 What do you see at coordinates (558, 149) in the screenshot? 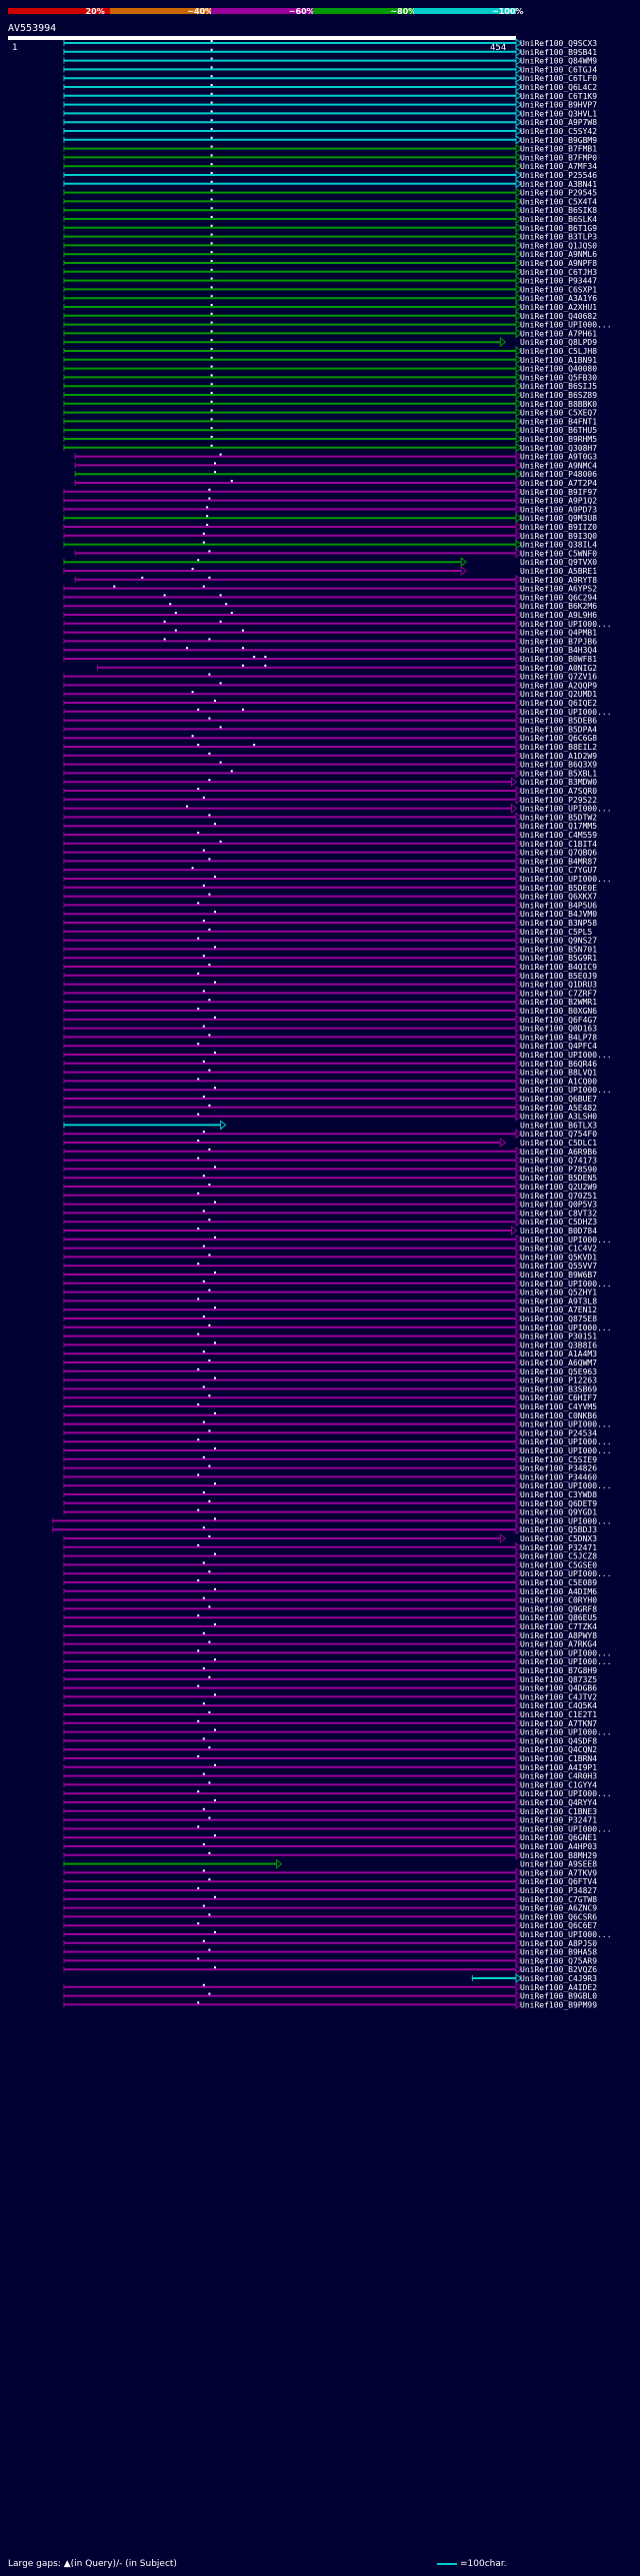
I see `hit-label: UniRef100_B7FMB1` at bounding box center [558, 149].